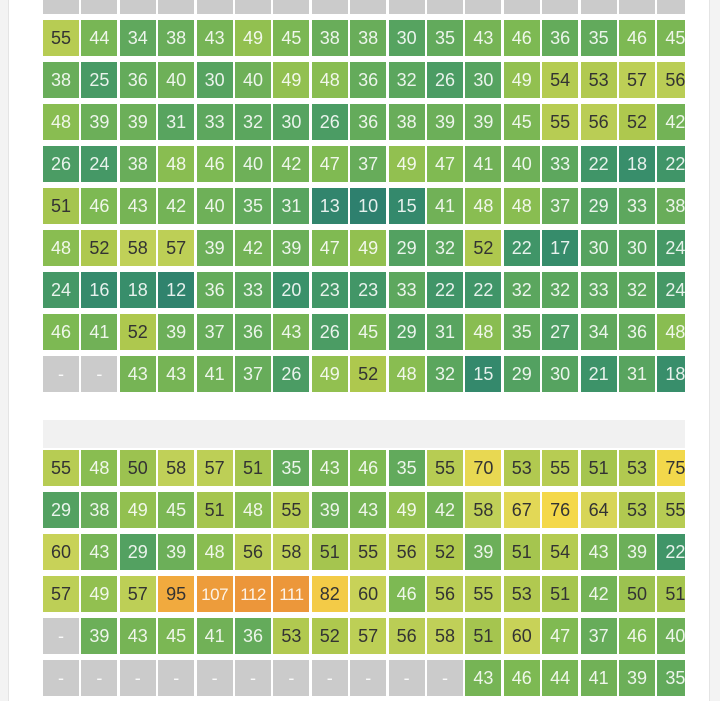 The image size is (720, 701). Describe the element at coordinates (560, 510) in the screenshot. I see `heatmap-cell: 76` at that location.